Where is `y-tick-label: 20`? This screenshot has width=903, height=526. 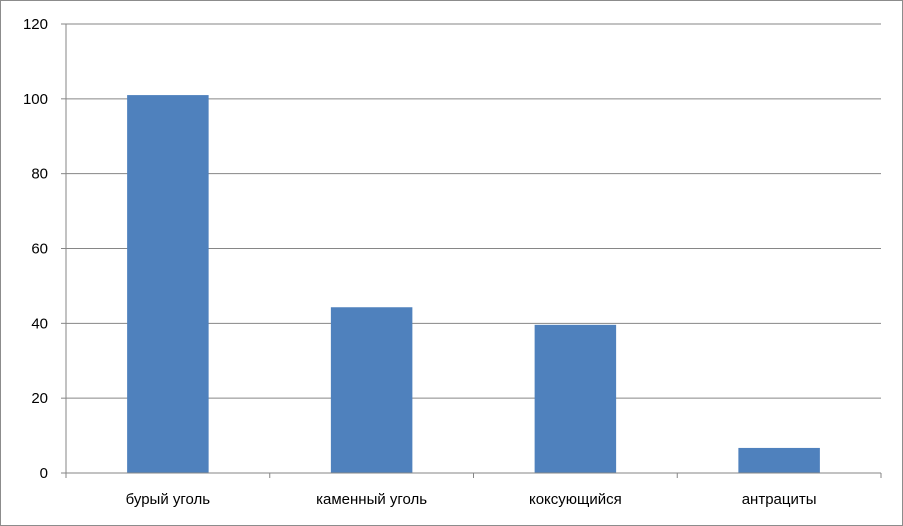
y-tick-label: 20 is located at coordinates (39, 398).